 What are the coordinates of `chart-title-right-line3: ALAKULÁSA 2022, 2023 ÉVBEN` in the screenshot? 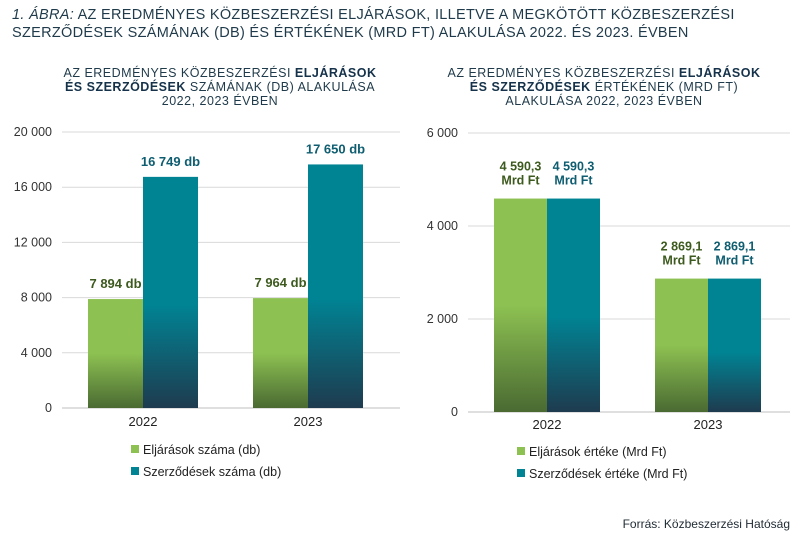 It's located at (604, 101).